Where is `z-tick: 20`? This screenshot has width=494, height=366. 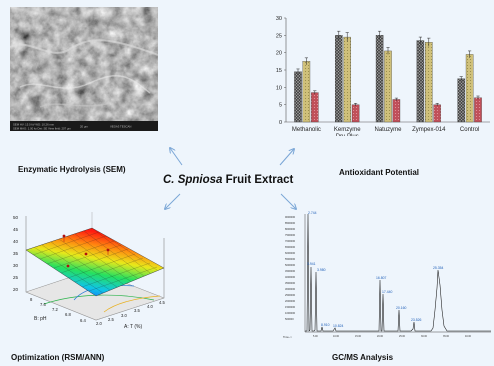 z-tick: 20 is located at coordinates (16, 289).